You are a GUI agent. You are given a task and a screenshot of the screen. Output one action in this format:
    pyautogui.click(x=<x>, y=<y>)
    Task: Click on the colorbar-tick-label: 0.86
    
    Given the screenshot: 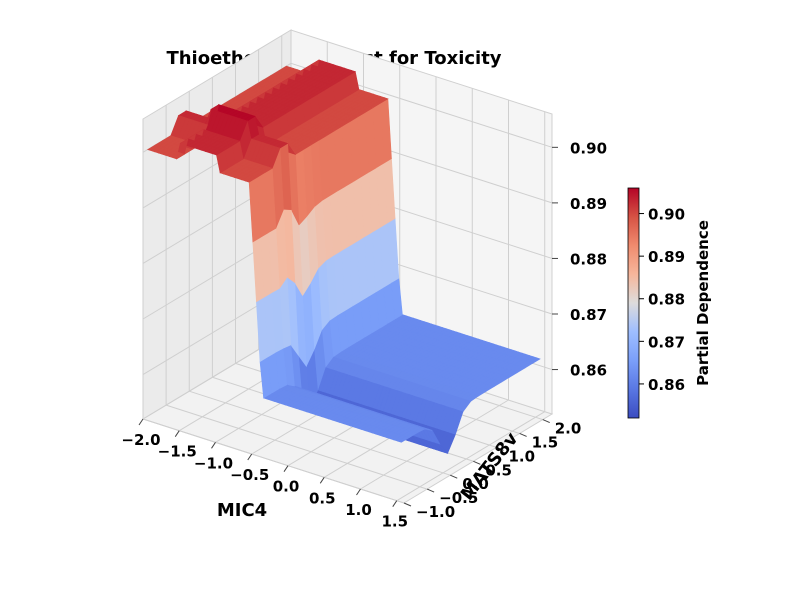 What is the action you would take?
    pyautogui.click(x=666, y=385)
    